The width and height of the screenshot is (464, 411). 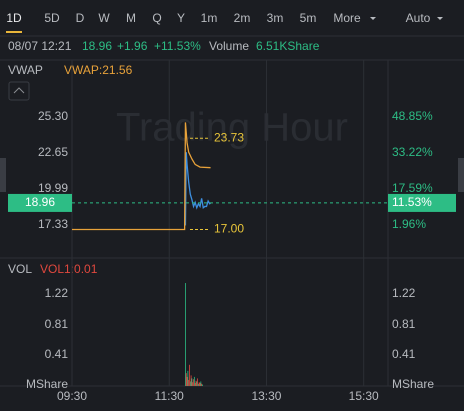 What do you see at coordinates (57, 324) in the screenshot?
I see `y-tick-label: 0.81` at bounding box center [57, 324].